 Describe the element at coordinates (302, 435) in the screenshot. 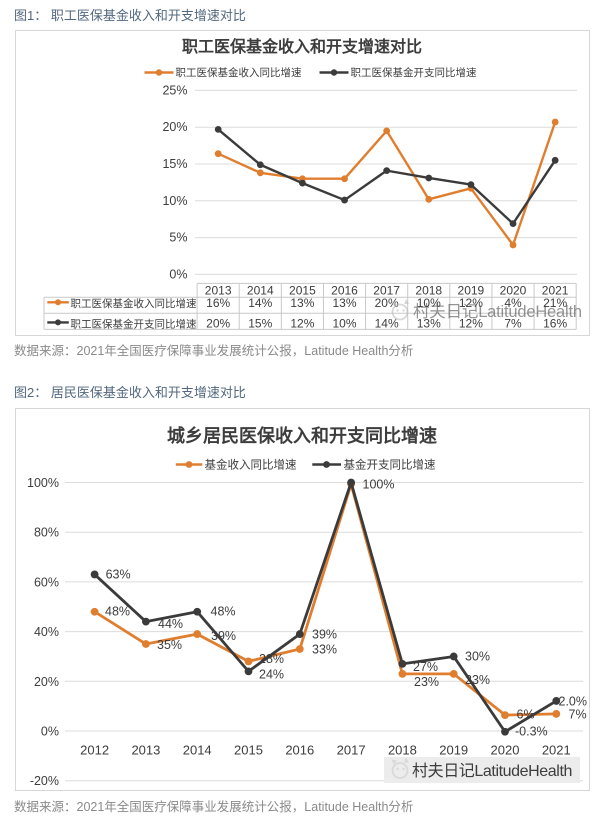

I see `svg-text: 城乡居民医保收入和开支同比增速` at that location.